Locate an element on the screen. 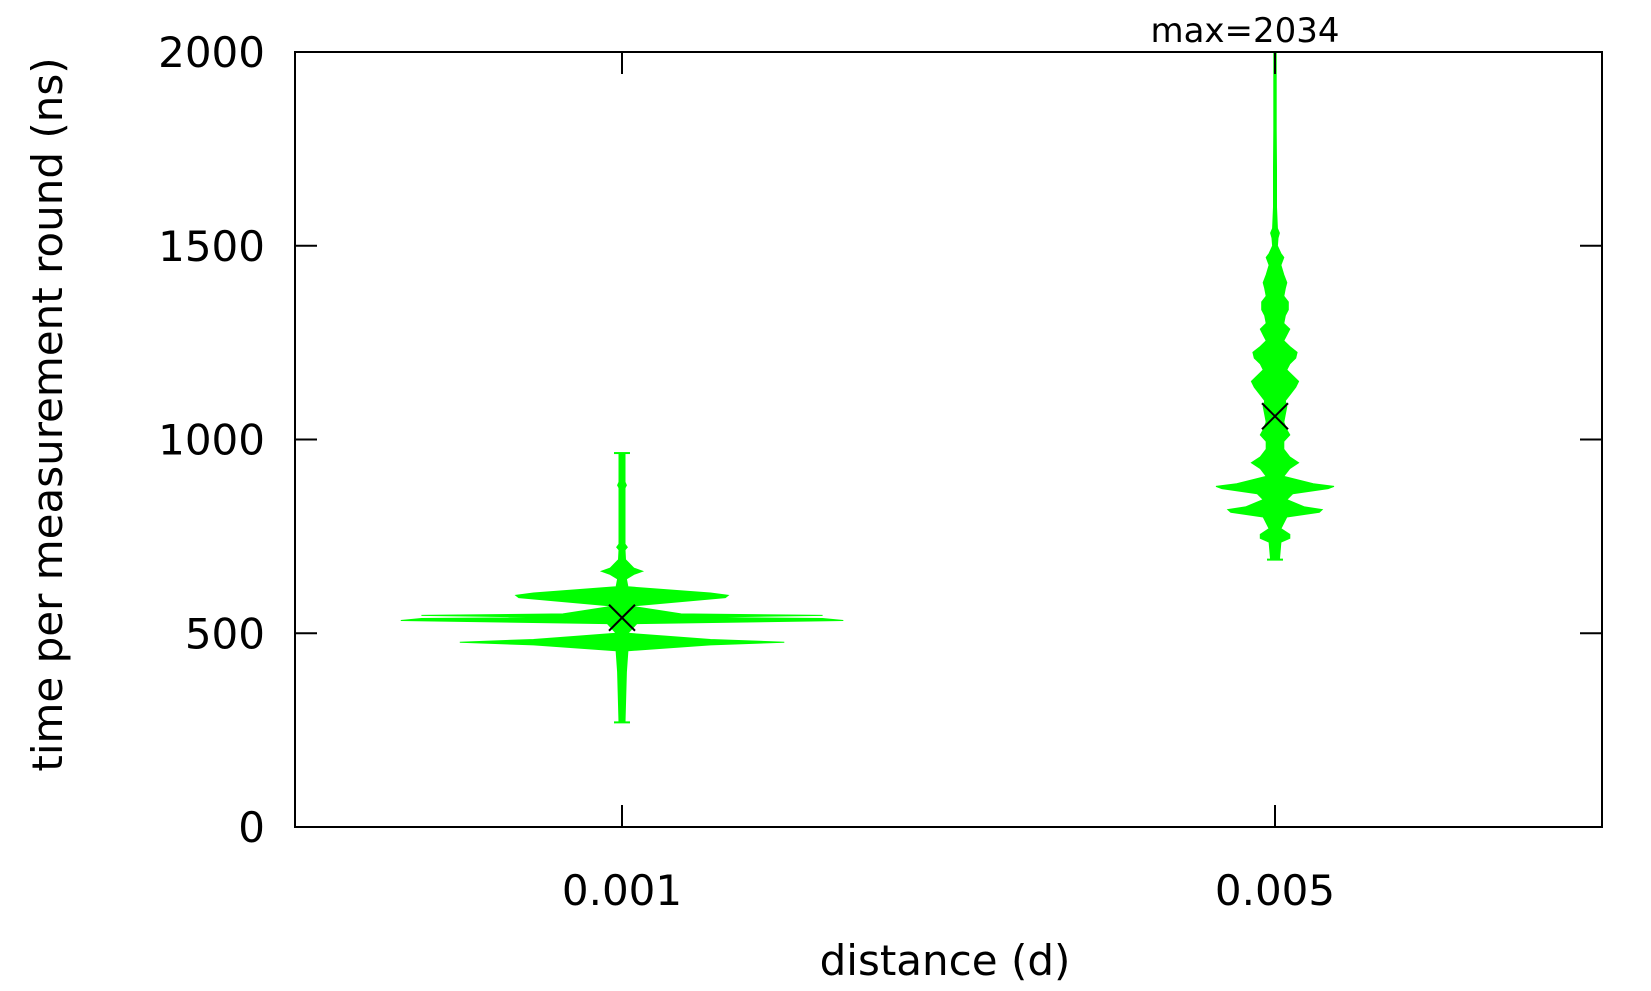 The image size is (1651, 991). violin-0.005 is located at coordinates (1275, 306).